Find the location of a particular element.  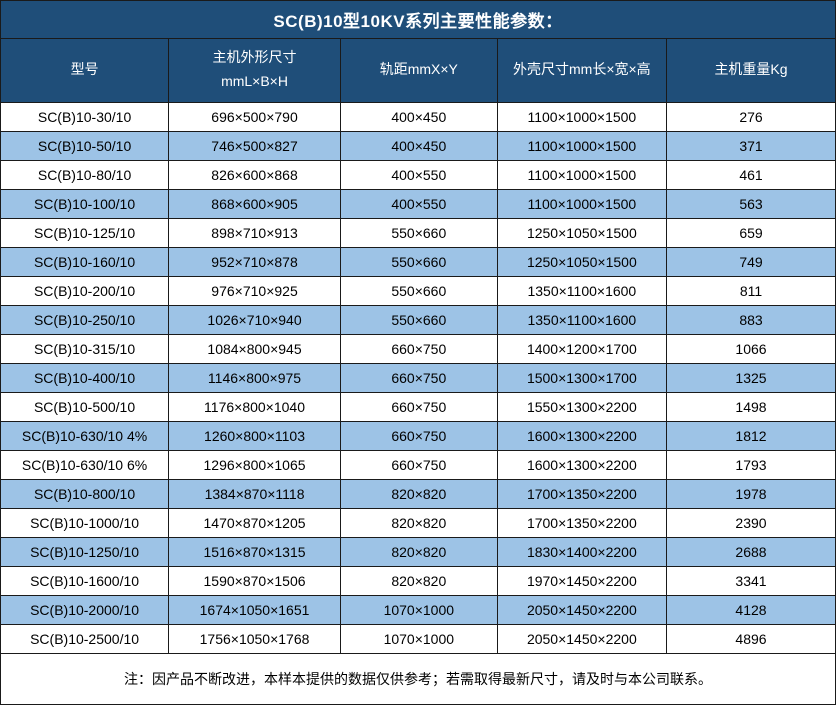

cell-host-dimensions: 1590×870×1506 is located at coordinates (254, 580).